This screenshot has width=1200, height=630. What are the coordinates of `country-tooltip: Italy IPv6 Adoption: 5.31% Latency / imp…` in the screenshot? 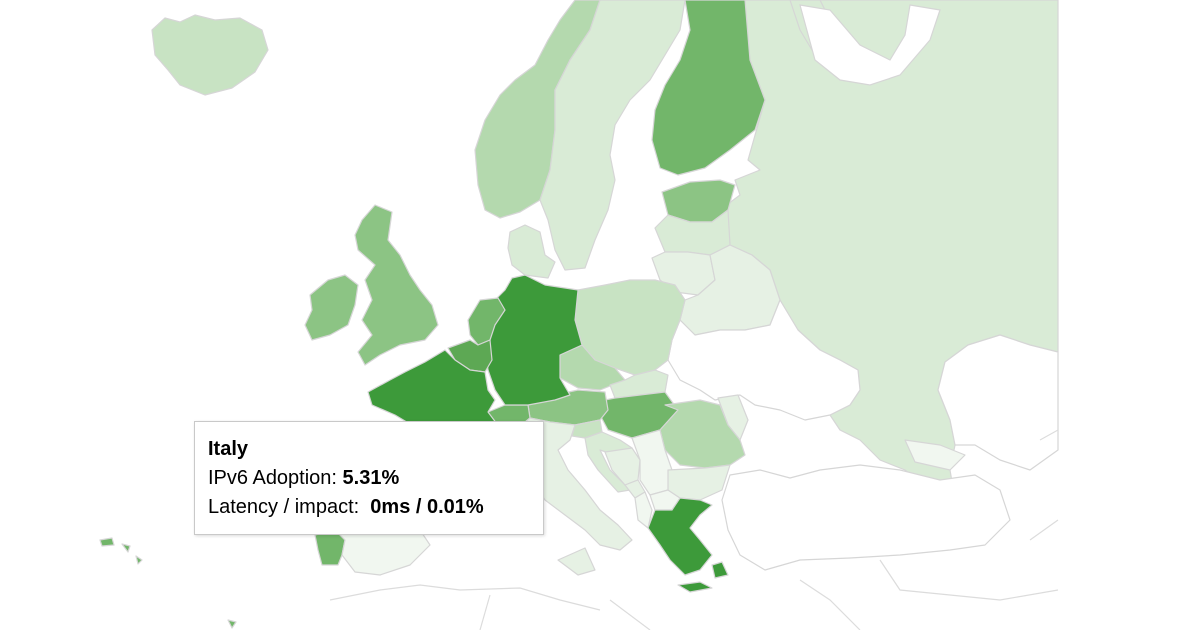 It's located at (369, 478).